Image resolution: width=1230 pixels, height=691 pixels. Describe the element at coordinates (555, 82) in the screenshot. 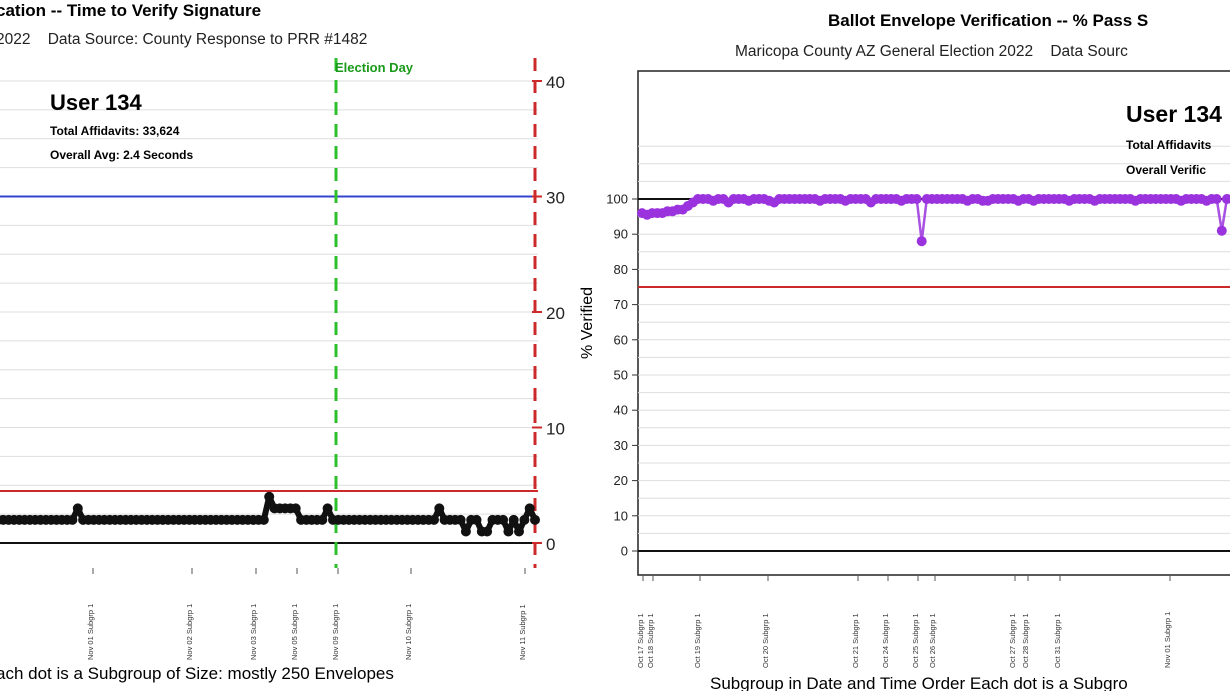

I see `left-y-tick-label: 40` at that location.